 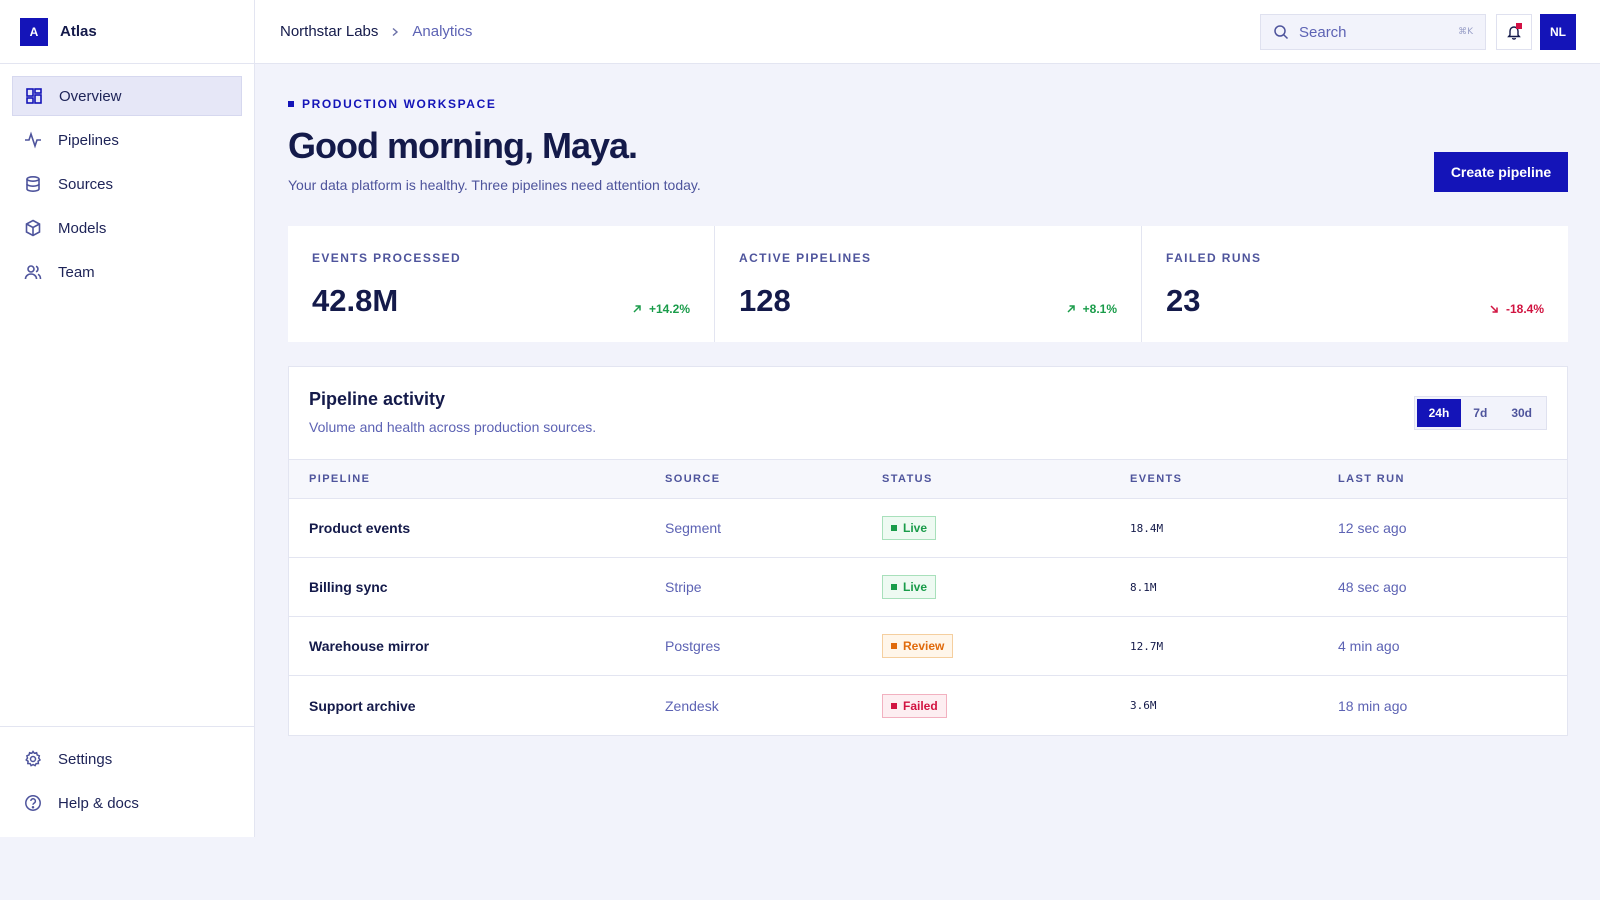 What do you see at coordinates (127, 781) in the screenshot?
I see `sidebar-footer: Settings Help & docs` at bounding box center [127, 781].